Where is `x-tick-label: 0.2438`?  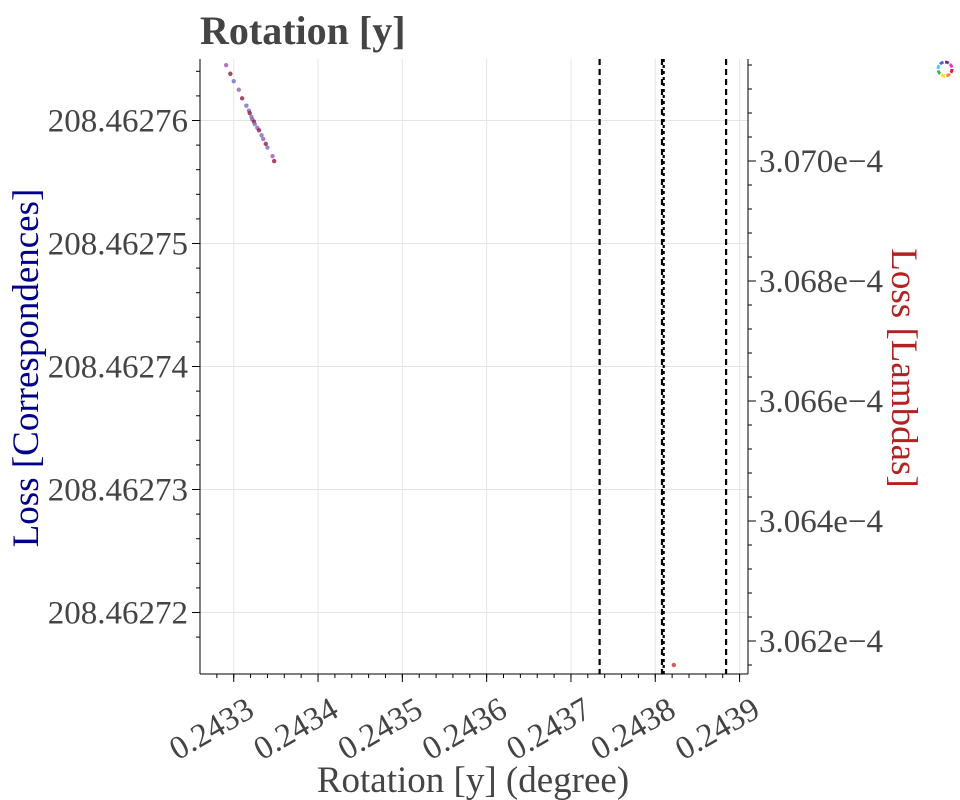 x-tick-label: 0.2438 is located at coordinates (633, 729).